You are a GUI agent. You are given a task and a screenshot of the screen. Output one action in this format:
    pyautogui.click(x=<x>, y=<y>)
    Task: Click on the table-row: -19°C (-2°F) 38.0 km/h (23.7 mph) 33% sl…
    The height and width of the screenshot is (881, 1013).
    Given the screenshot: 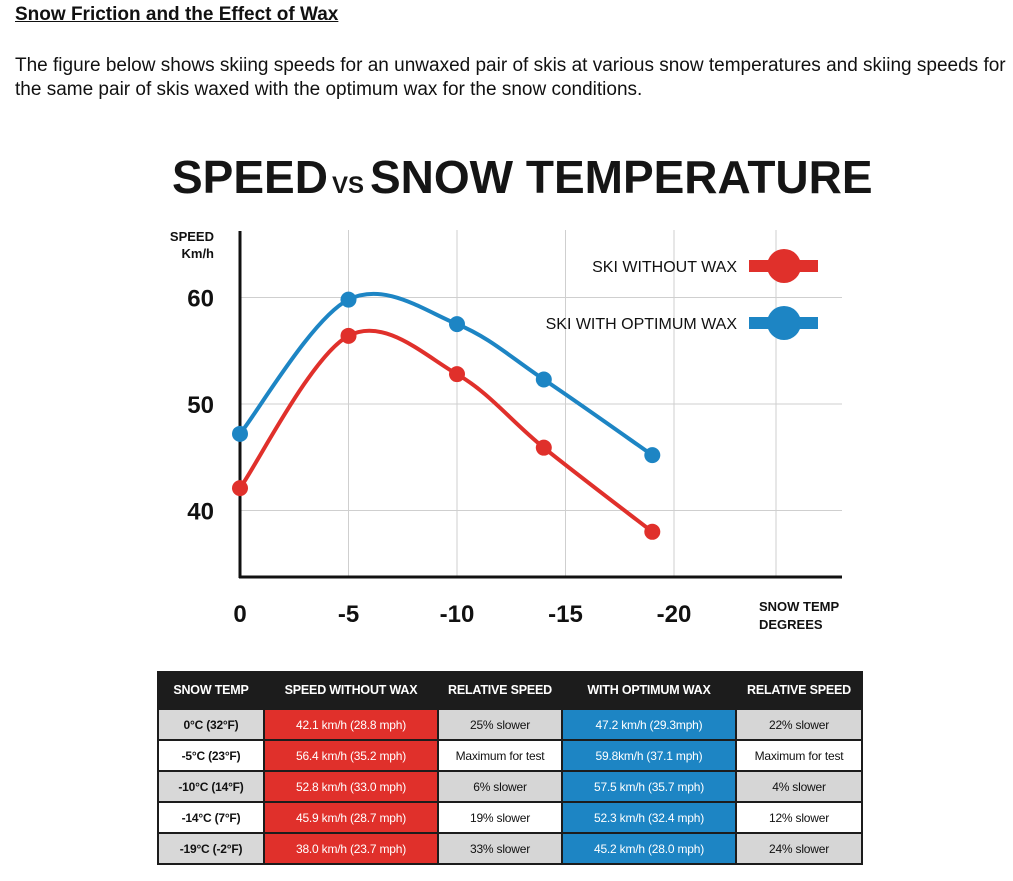 What is the action you would take?
    pyautogui.click(x=510, y=848)
    